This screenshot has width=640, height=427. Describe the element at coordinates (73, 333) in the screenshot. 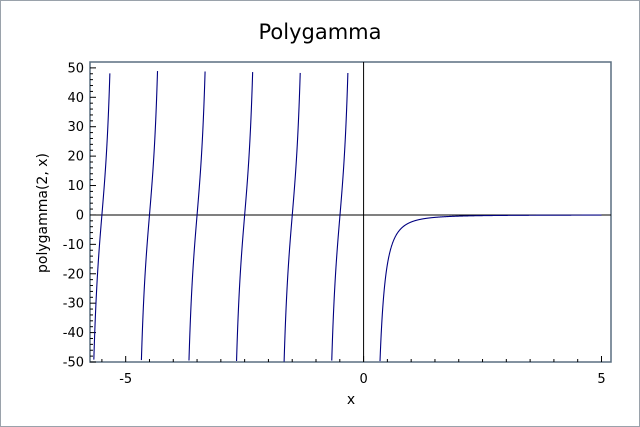

I see `y-tick-label: -40` at that location.